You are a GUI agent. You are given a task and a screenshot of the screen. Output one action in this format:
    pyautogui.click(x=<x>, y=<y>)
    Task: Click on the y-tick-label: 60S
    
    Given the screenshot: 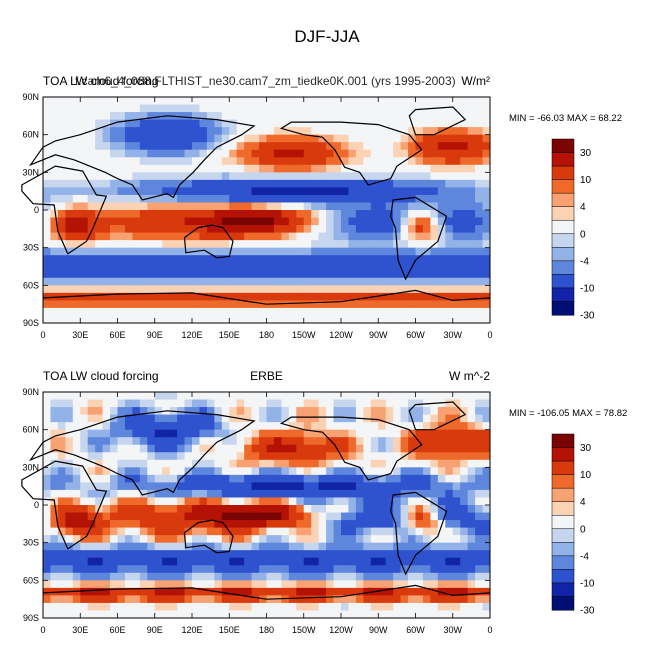 What is the action you would take?
    pyautogui.click(x=31, y=285)
    